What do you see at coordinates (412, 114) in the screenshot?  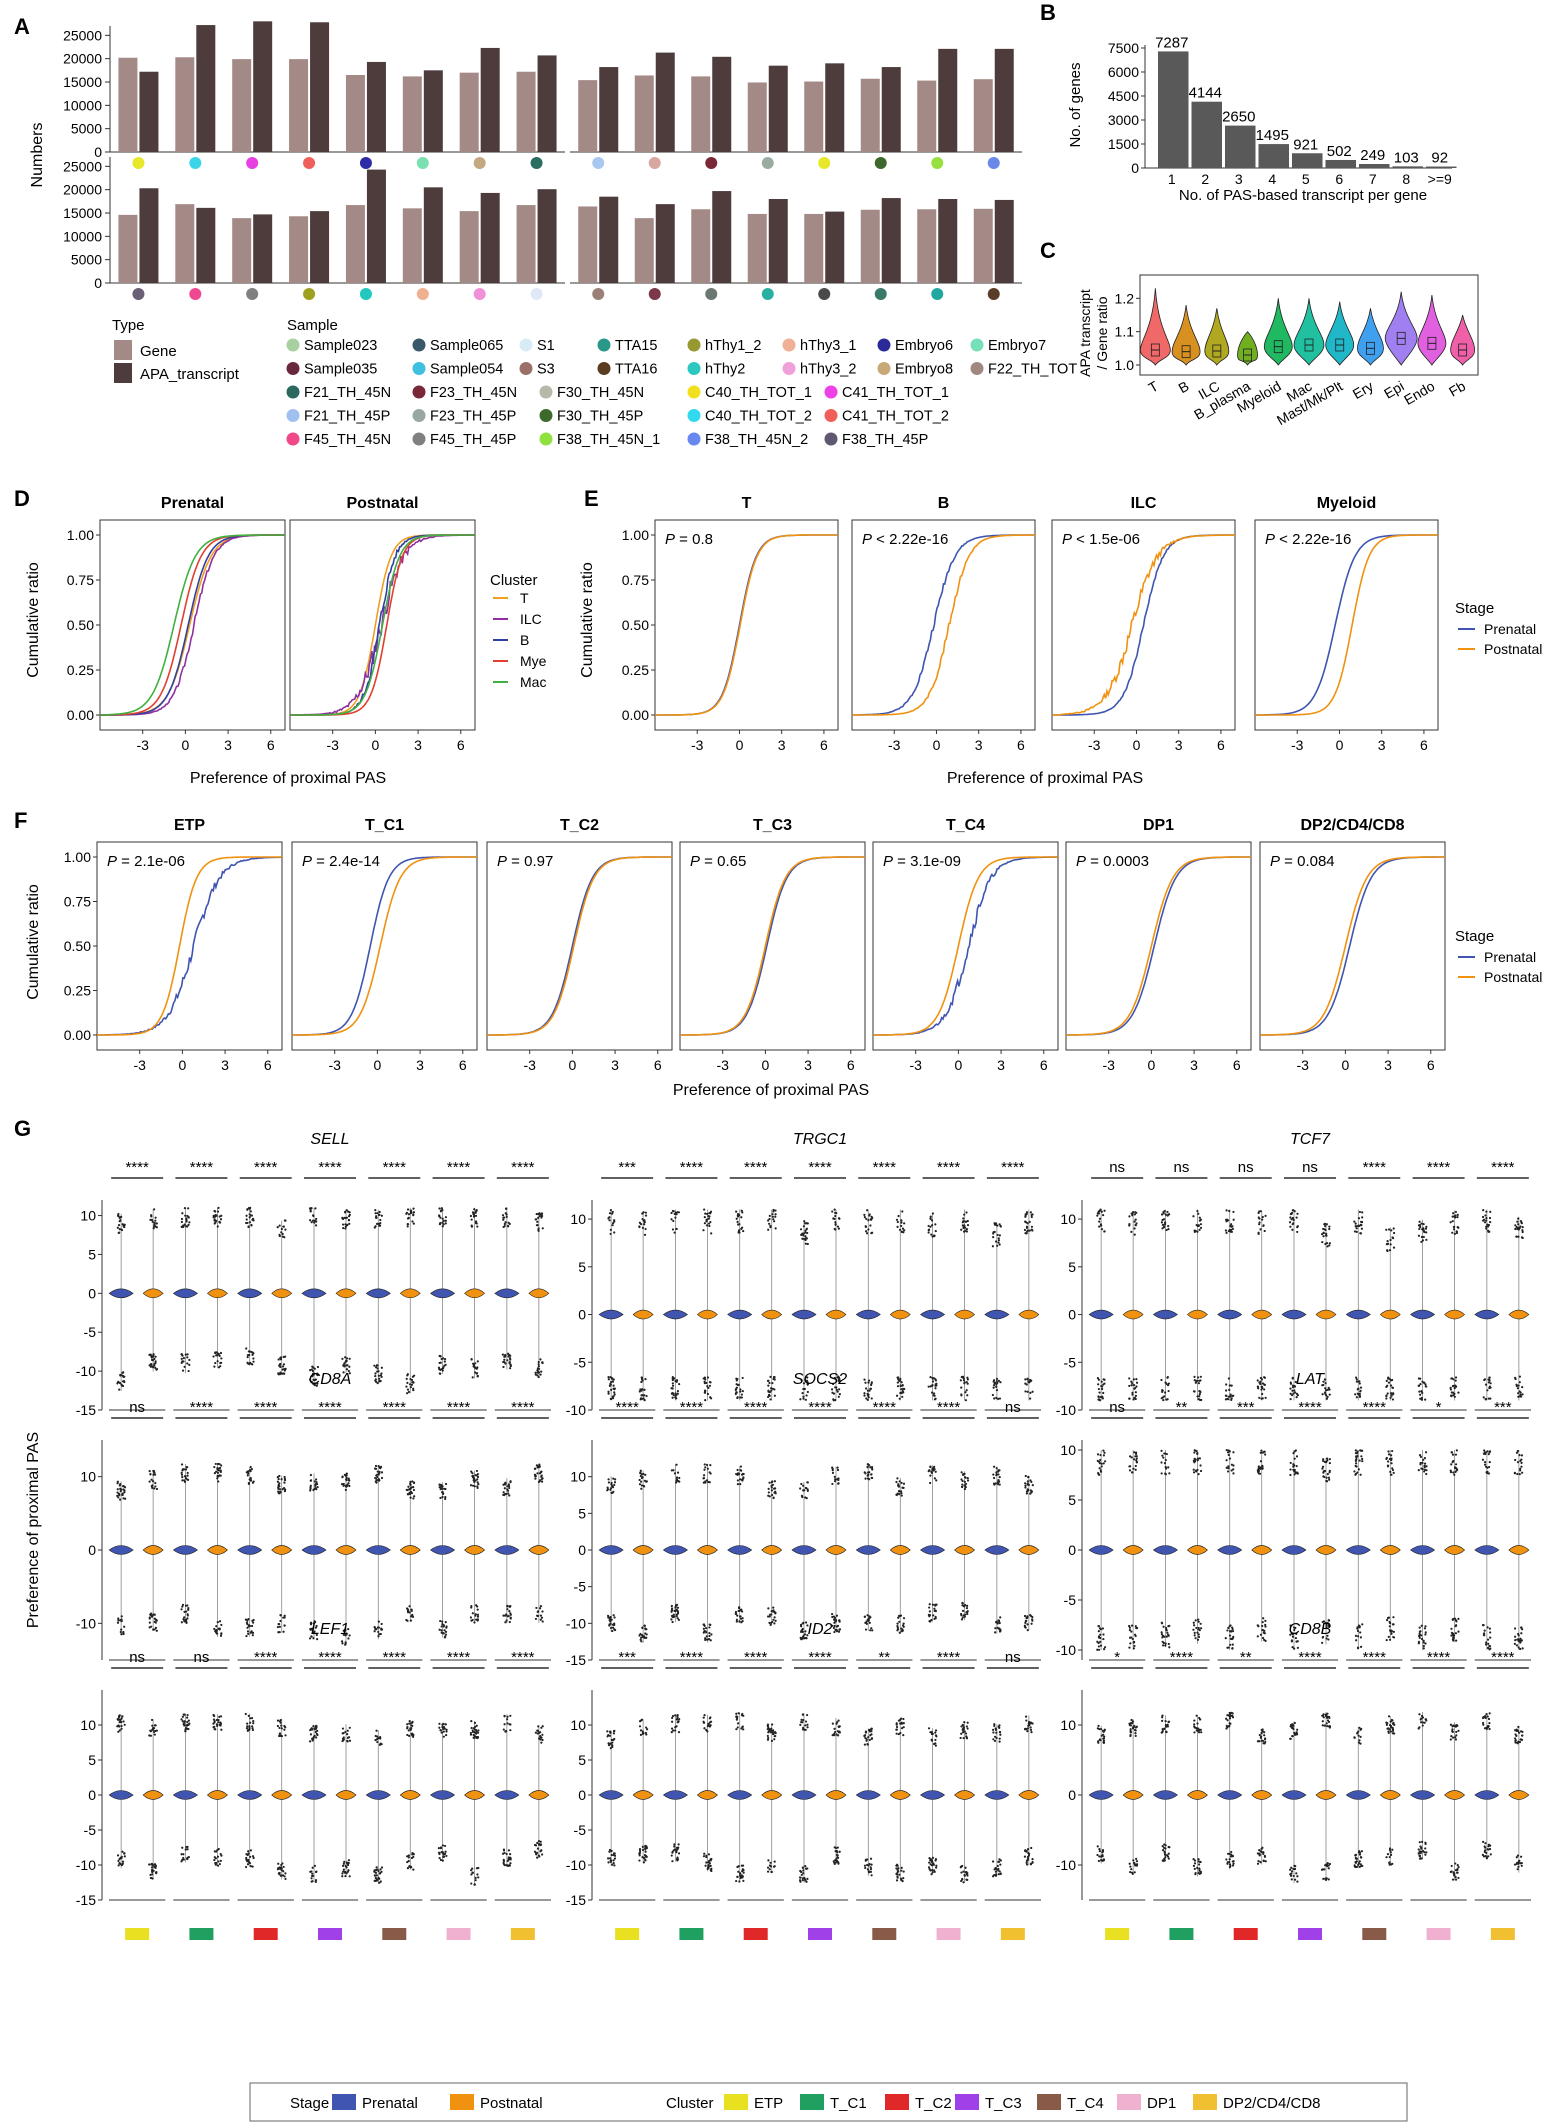 I see `bar-gene` at bounding box center [412, 114].